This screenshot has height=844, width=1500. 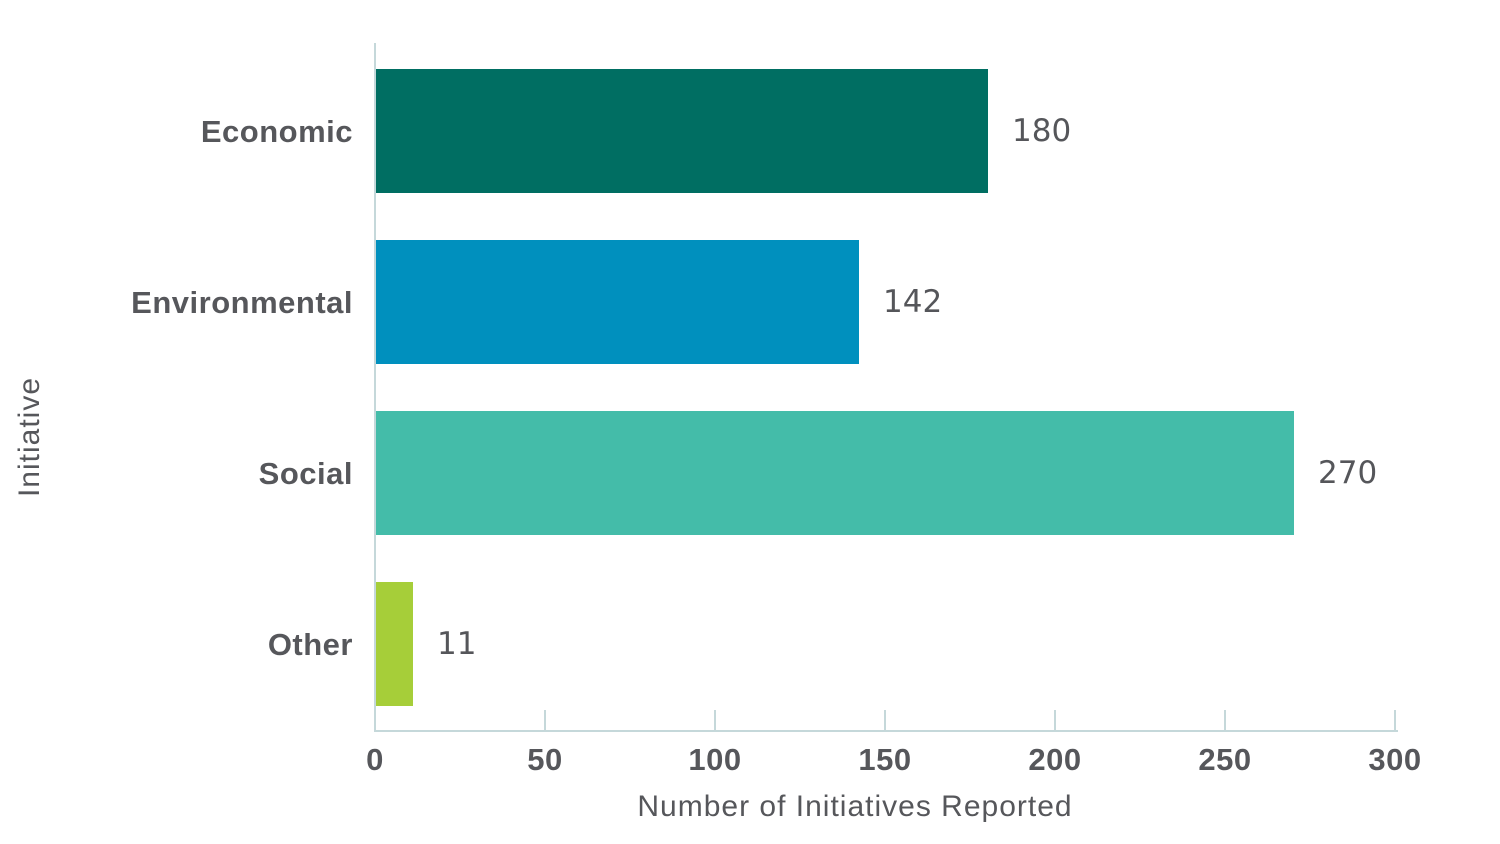 What do you see at coordinates (886, 731) in the screenshot?
I see `x-axis-line` at bounding box center [886, 731].